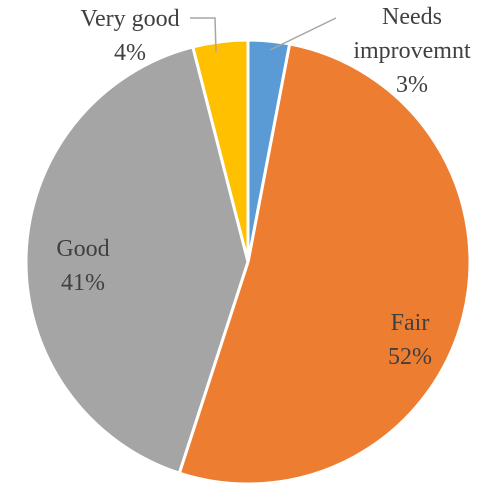 This screenshot has height=500, width=500. What do you see at coordinates (83, 266) in the screenshot?
I see `slice-label: Good 41%` at bounding box center [83, 266].